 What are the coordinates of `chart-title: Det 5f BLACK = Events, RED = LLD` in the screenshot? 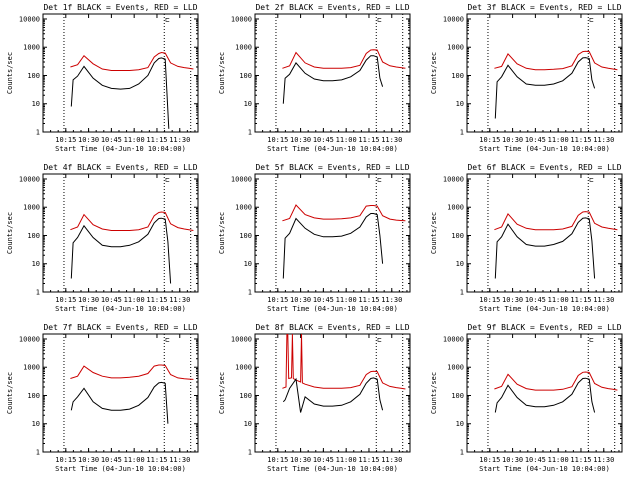 It's located at (332, 167).